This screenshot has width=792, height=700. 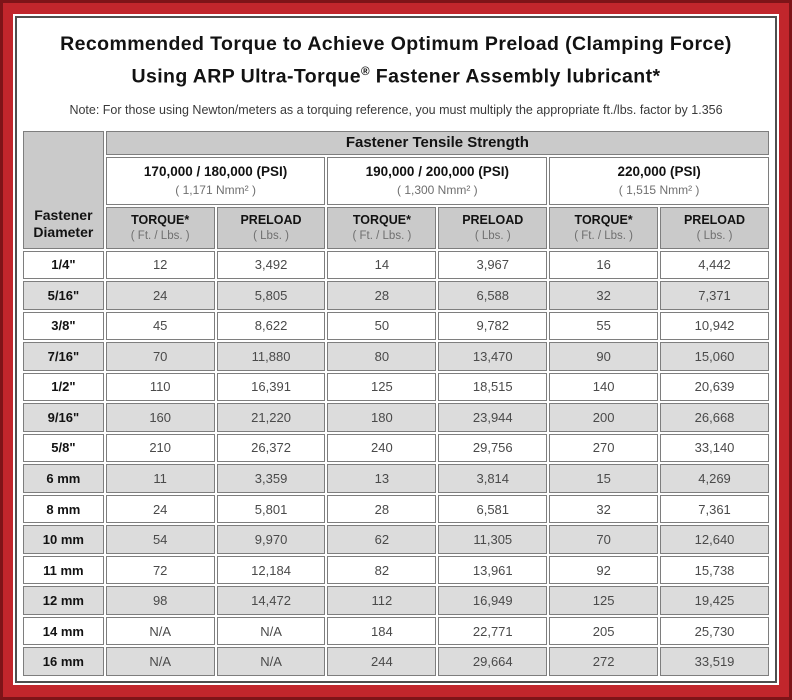 What do you see at coordinates (382, 265) in the screenshot?
I see `value-cell: 14` at bounding box center [382, 265].